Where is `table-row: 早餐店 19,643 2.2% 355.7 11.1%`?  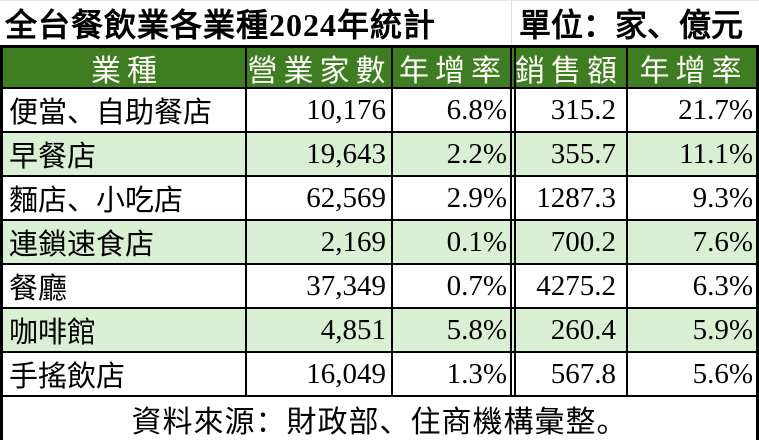 table-row: 早餐店 19,643 2.2% 355.7 11.1% is located at coordinates (379, 155).